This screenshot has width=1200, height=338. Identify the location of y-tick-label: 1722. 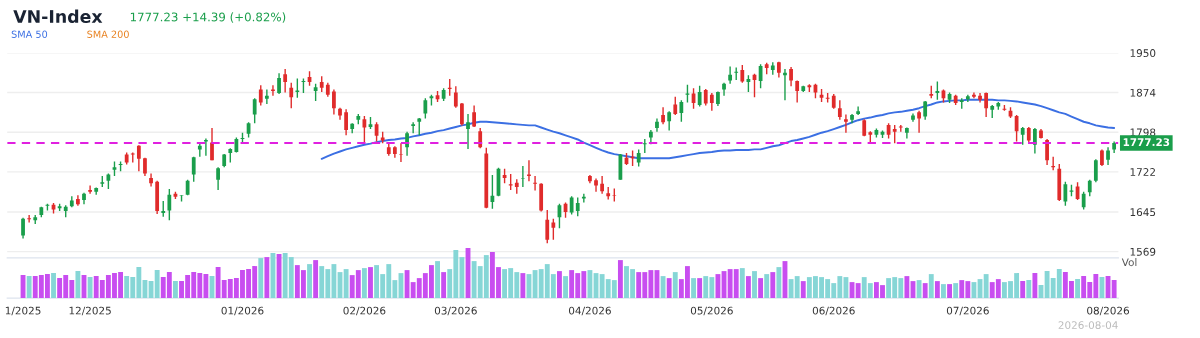
(1142, 172).